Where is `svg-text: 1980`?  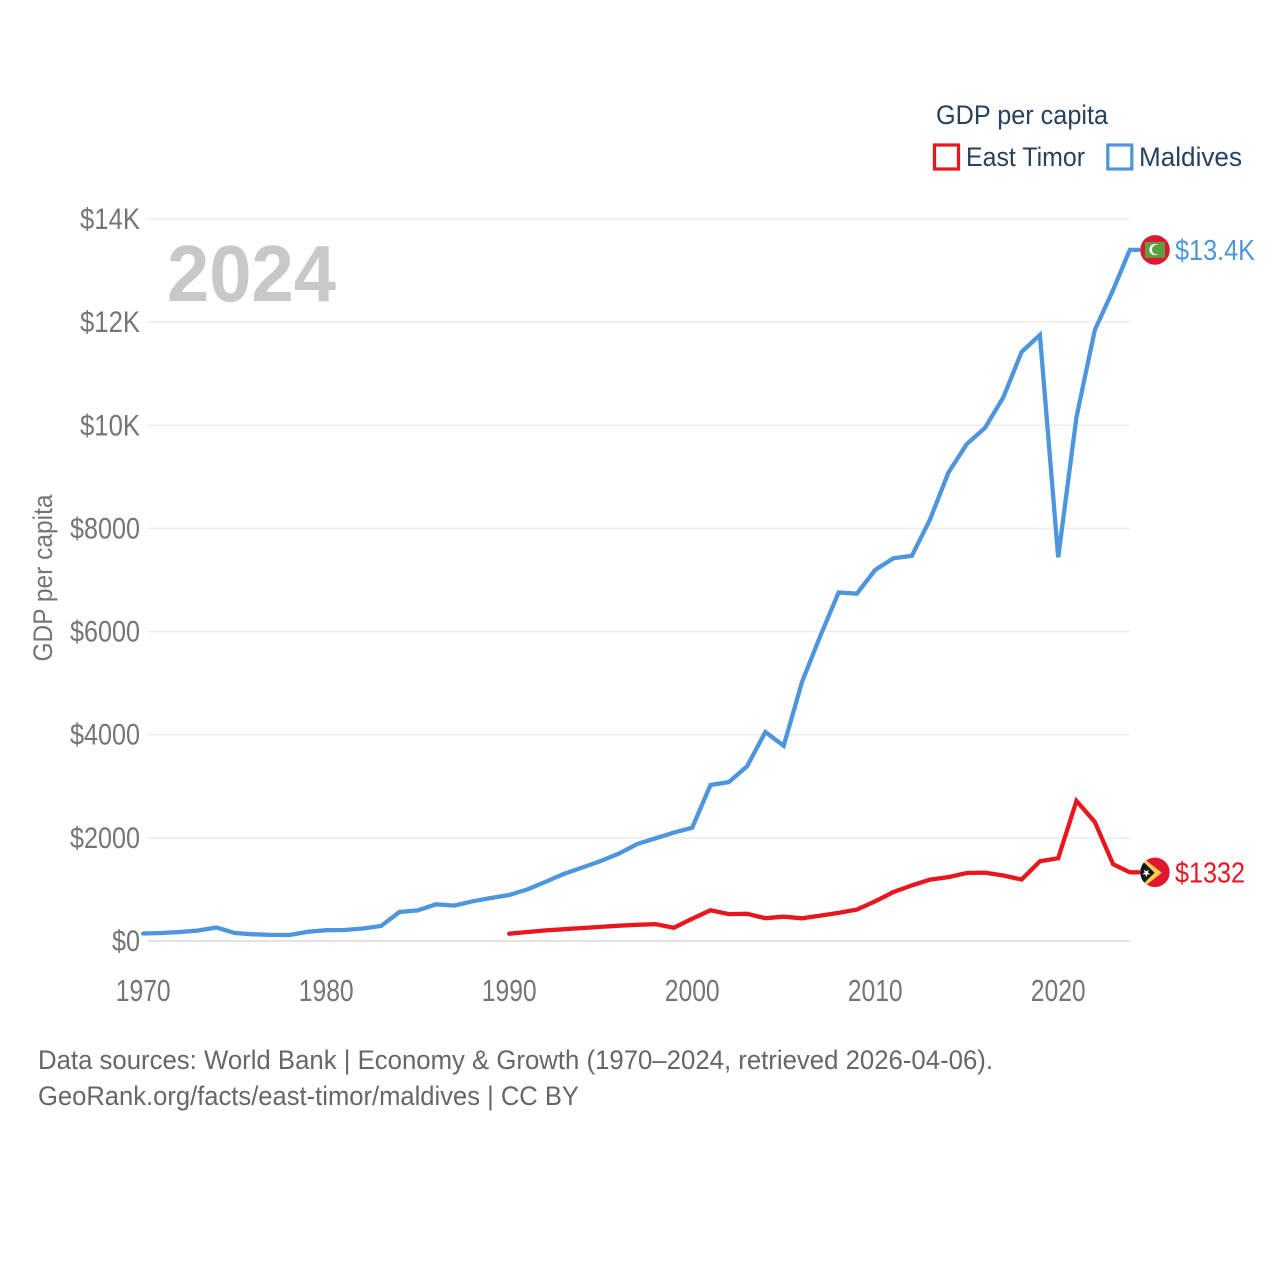
svg-text: 1980 is located at coordinates (326, 990).